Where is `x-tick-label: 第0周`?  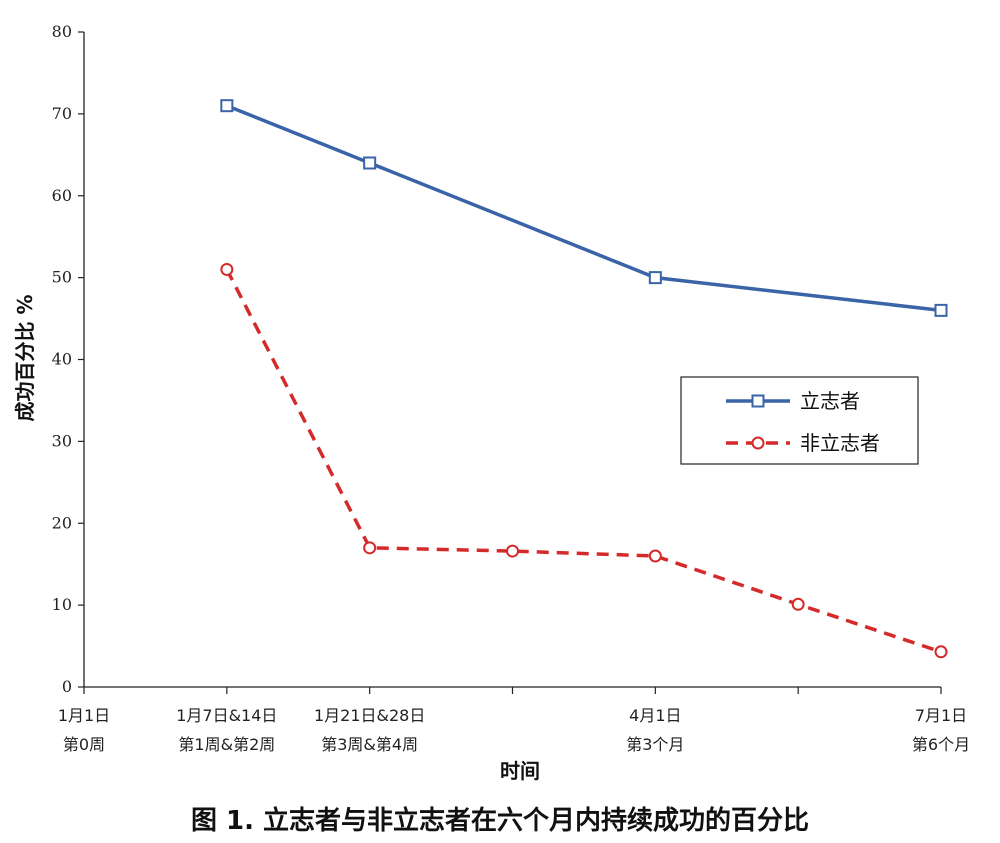 x-tick-label: 第0周 is located at coordinates (84, 744).